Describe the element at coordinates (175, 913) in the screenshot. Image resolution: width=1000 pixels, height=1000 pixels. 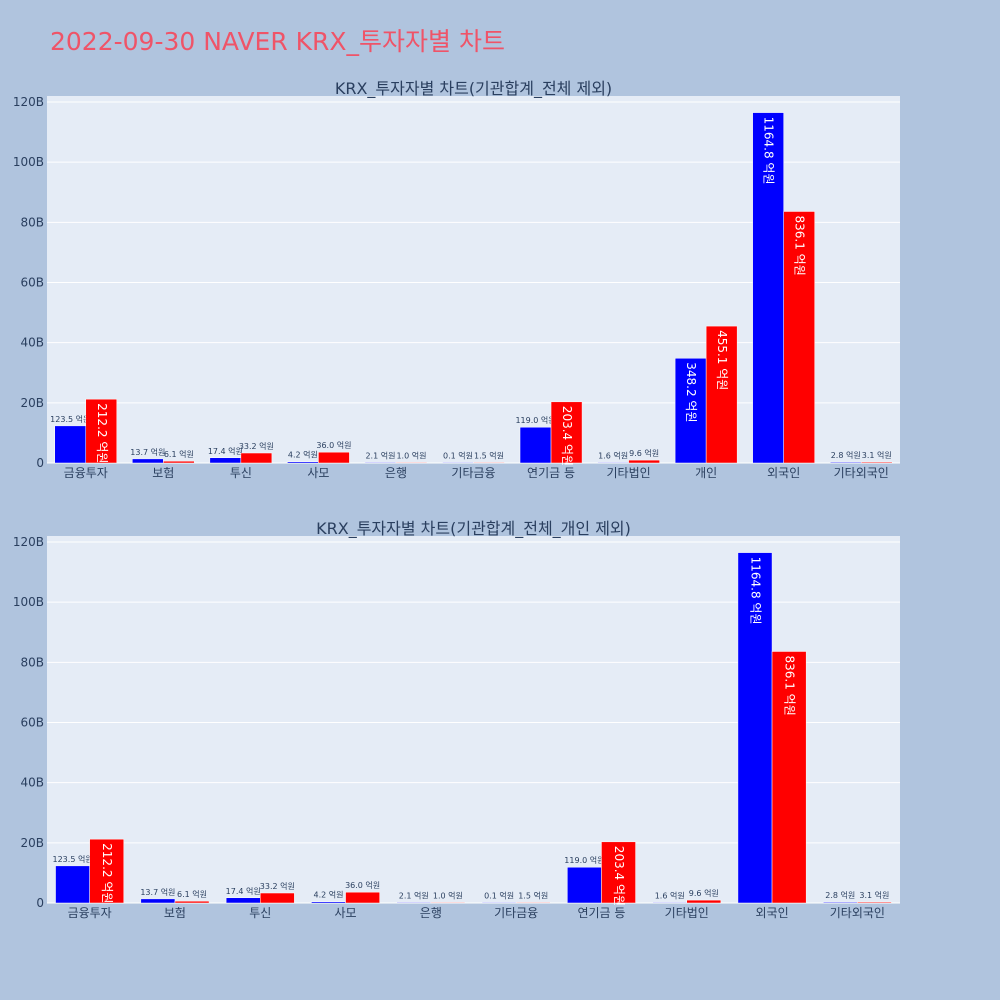
I see `x-tick-label: 보험` at that location.